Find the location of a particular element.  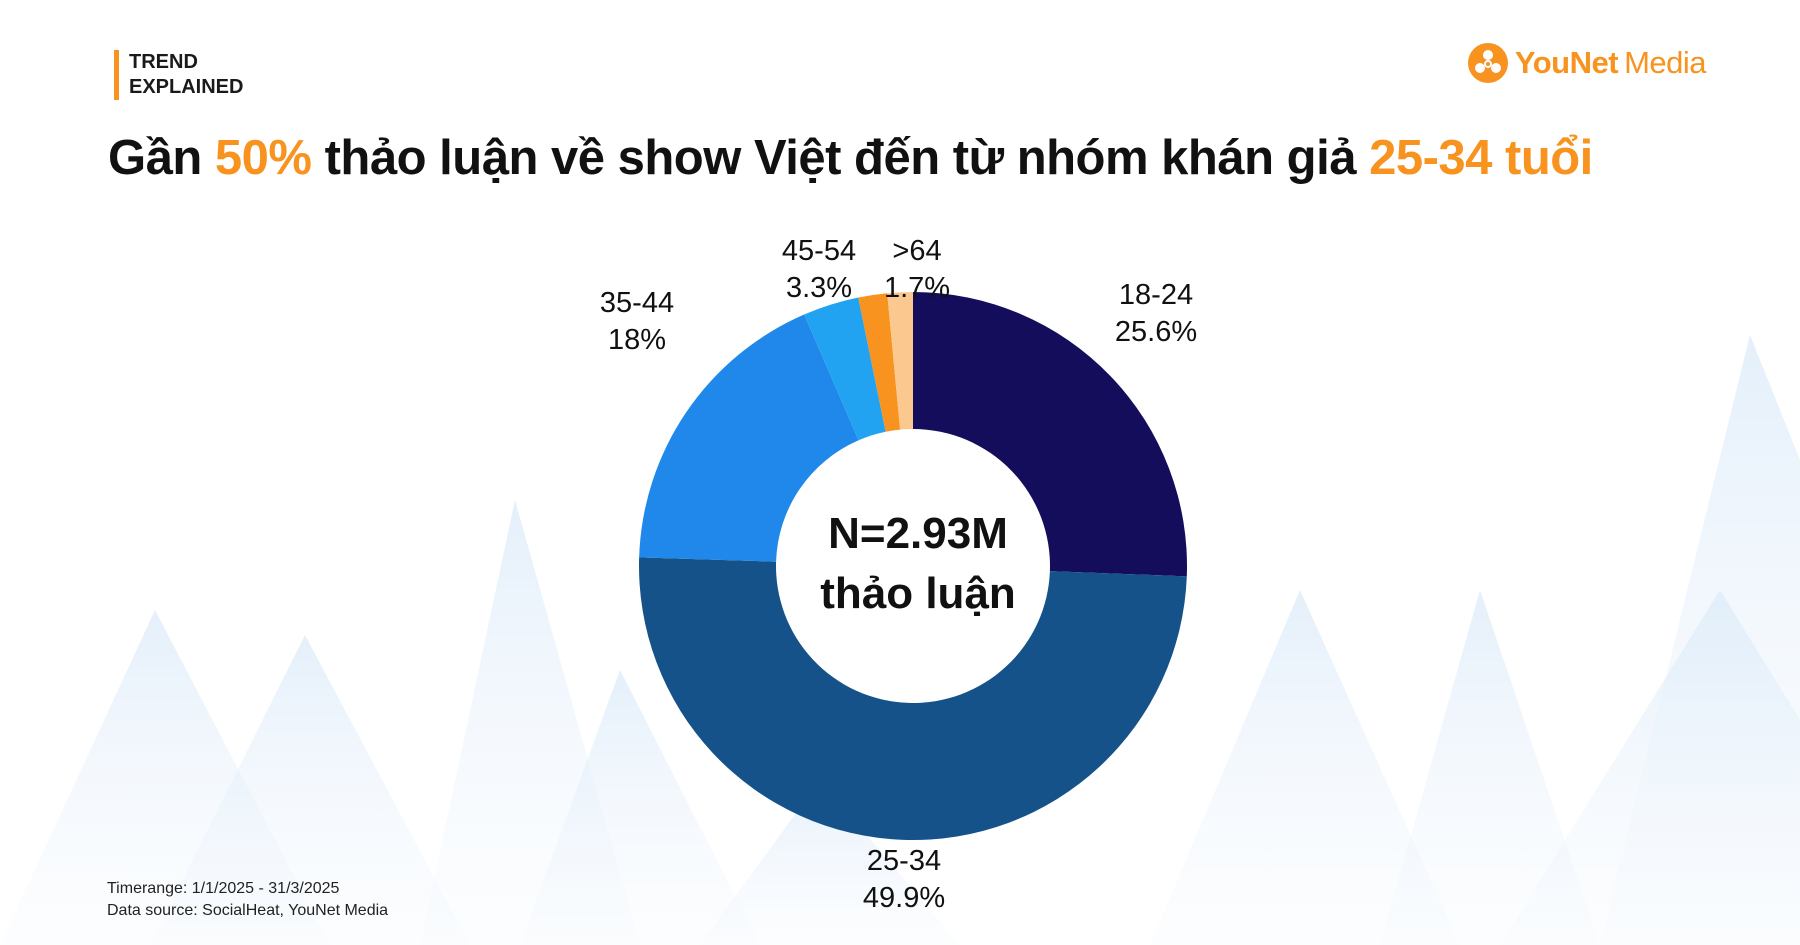

donut-slice-other is located at coordinates (900, 361).